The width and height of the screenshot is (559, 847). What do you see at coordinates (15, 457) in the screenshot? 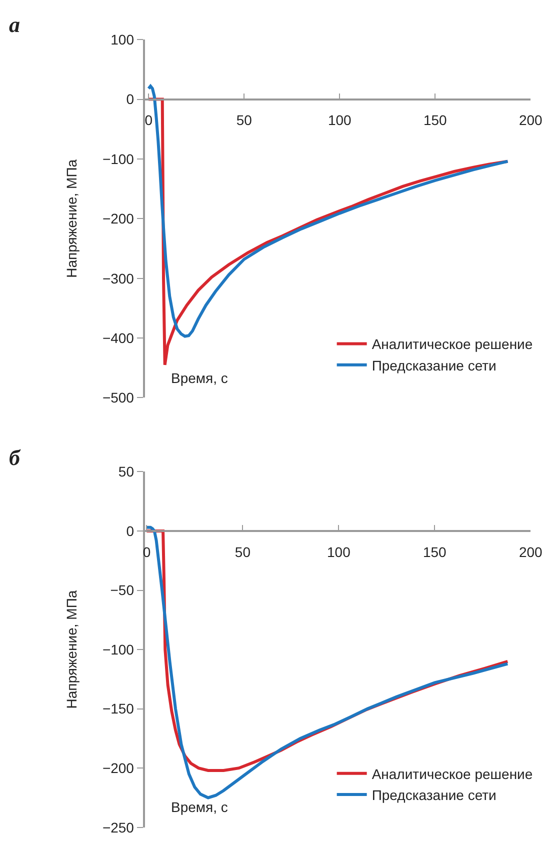
I see `chart-title: б` at bounding box center [15, 457].